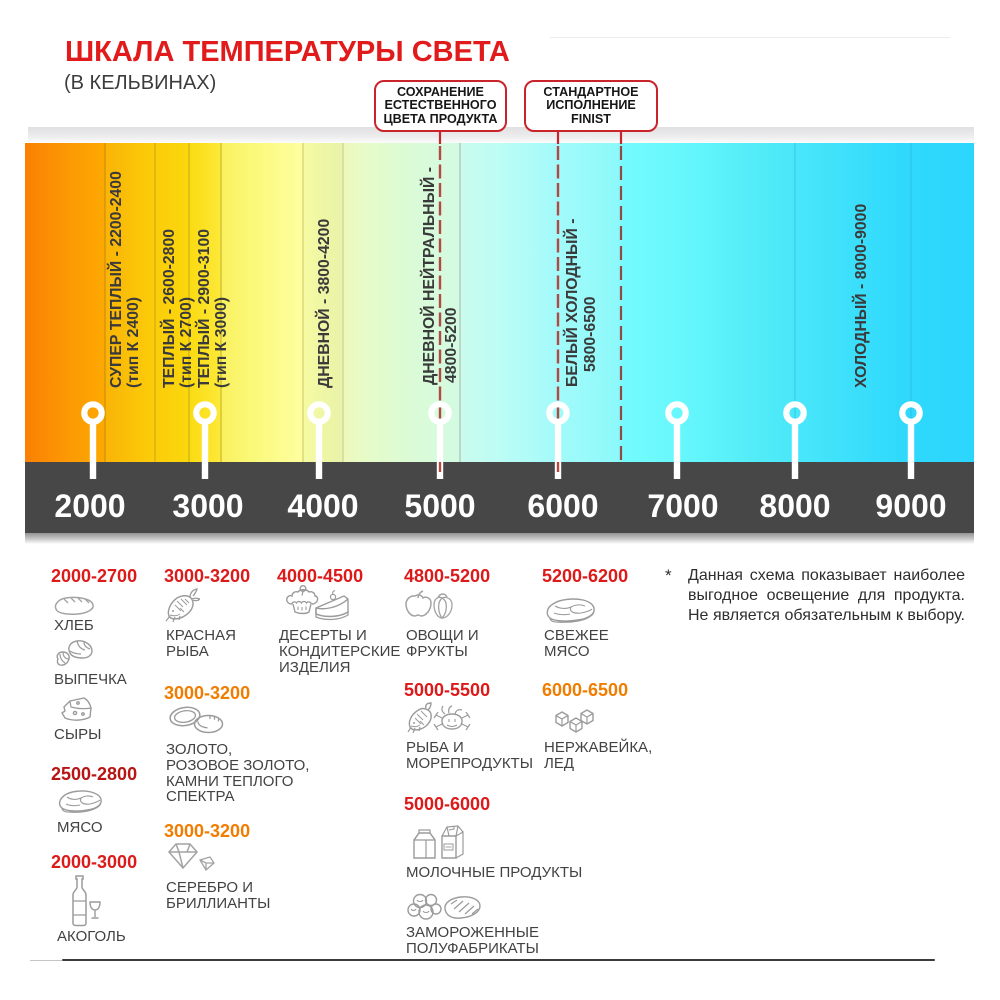 The width and height of the screenshot is (1000, 1000). Describe the element at coordinates (794, 506) in the screenshot. I see `svg-text: 8000` at that location.